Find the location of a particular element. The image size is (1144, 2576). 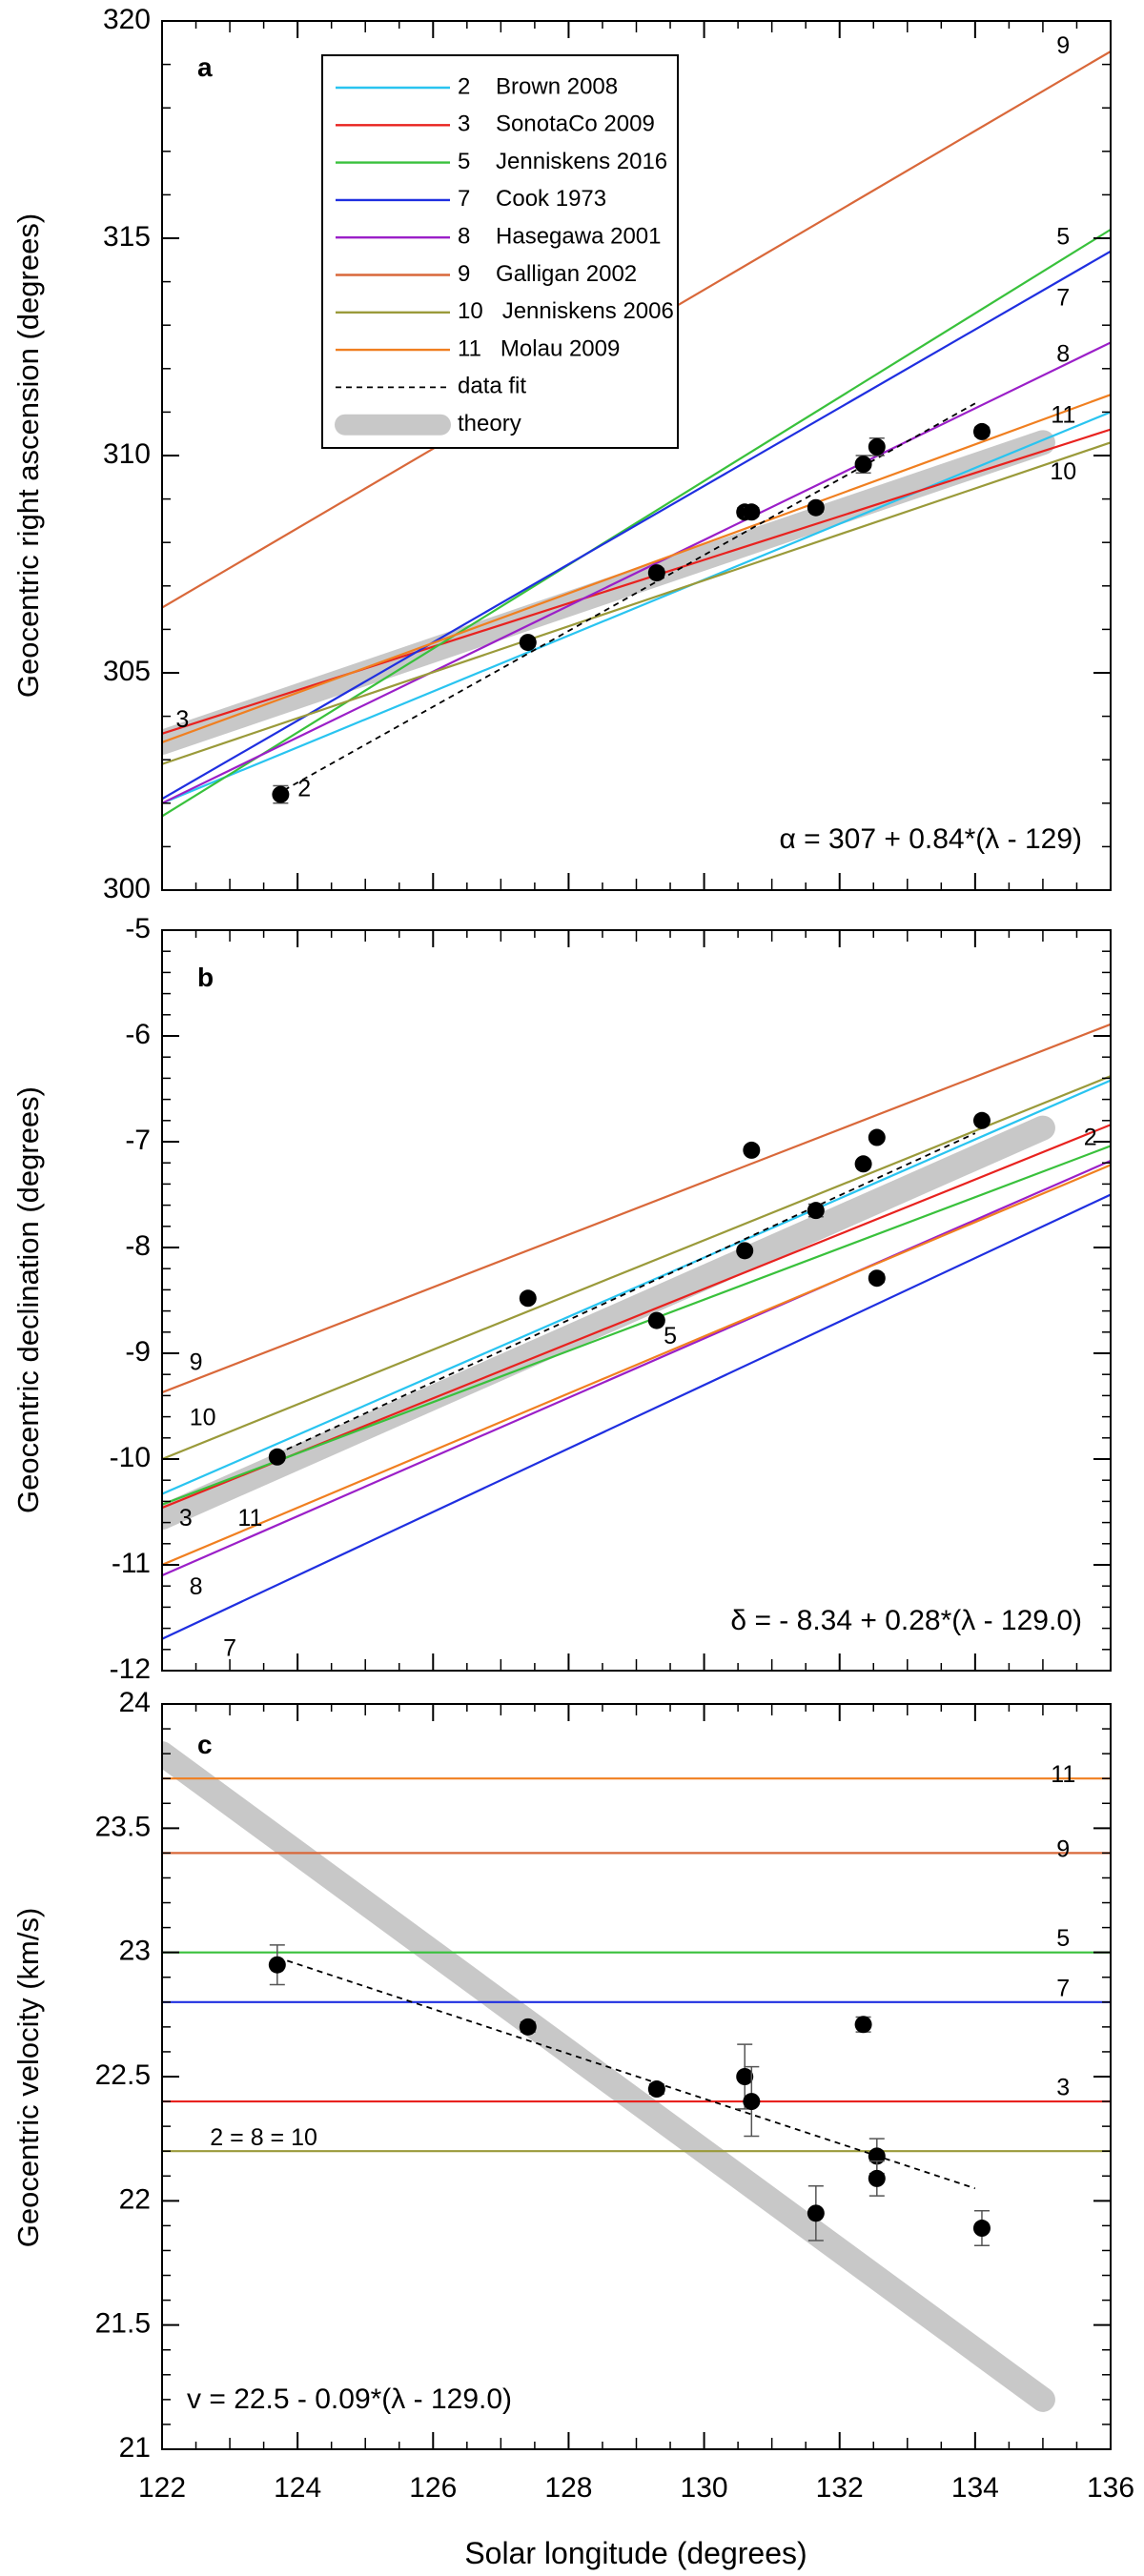

panel-a-ylabel: Geocentric right ascension (degrees) is located at coordinates (28, 455).